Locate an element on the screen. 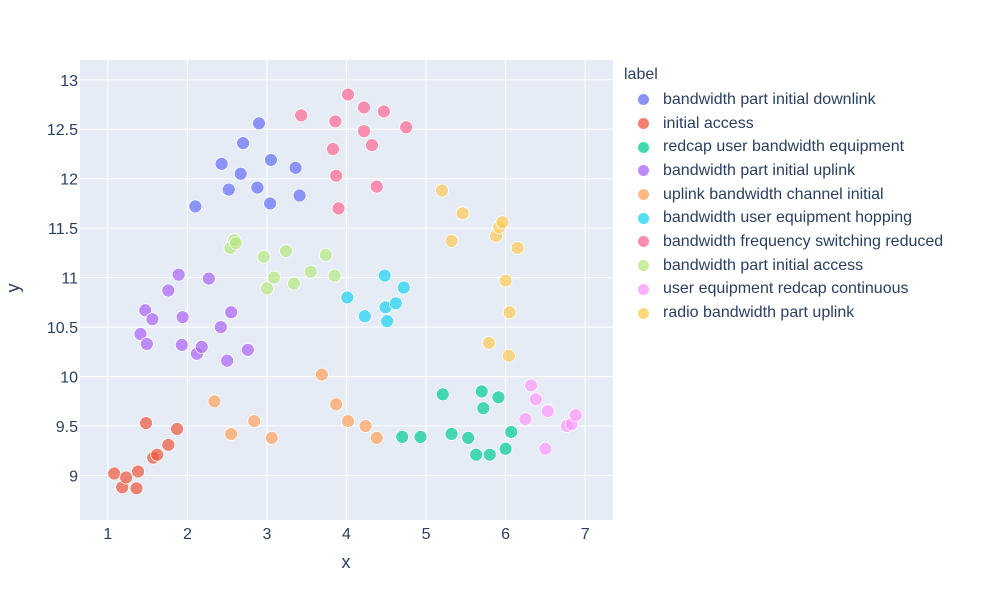 This screenshot has width=1000, height=600. legend-label: initial access is located at coordinates (708, 123).